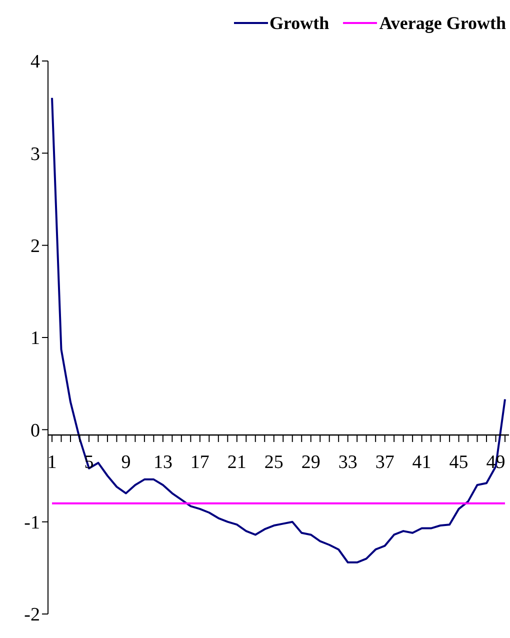 This screenshot has height=638, width=510. What do you see at coordinates (32, 615) in the screenshot?
I see `y-tick-label: -2` at bounding box center [32, 615].